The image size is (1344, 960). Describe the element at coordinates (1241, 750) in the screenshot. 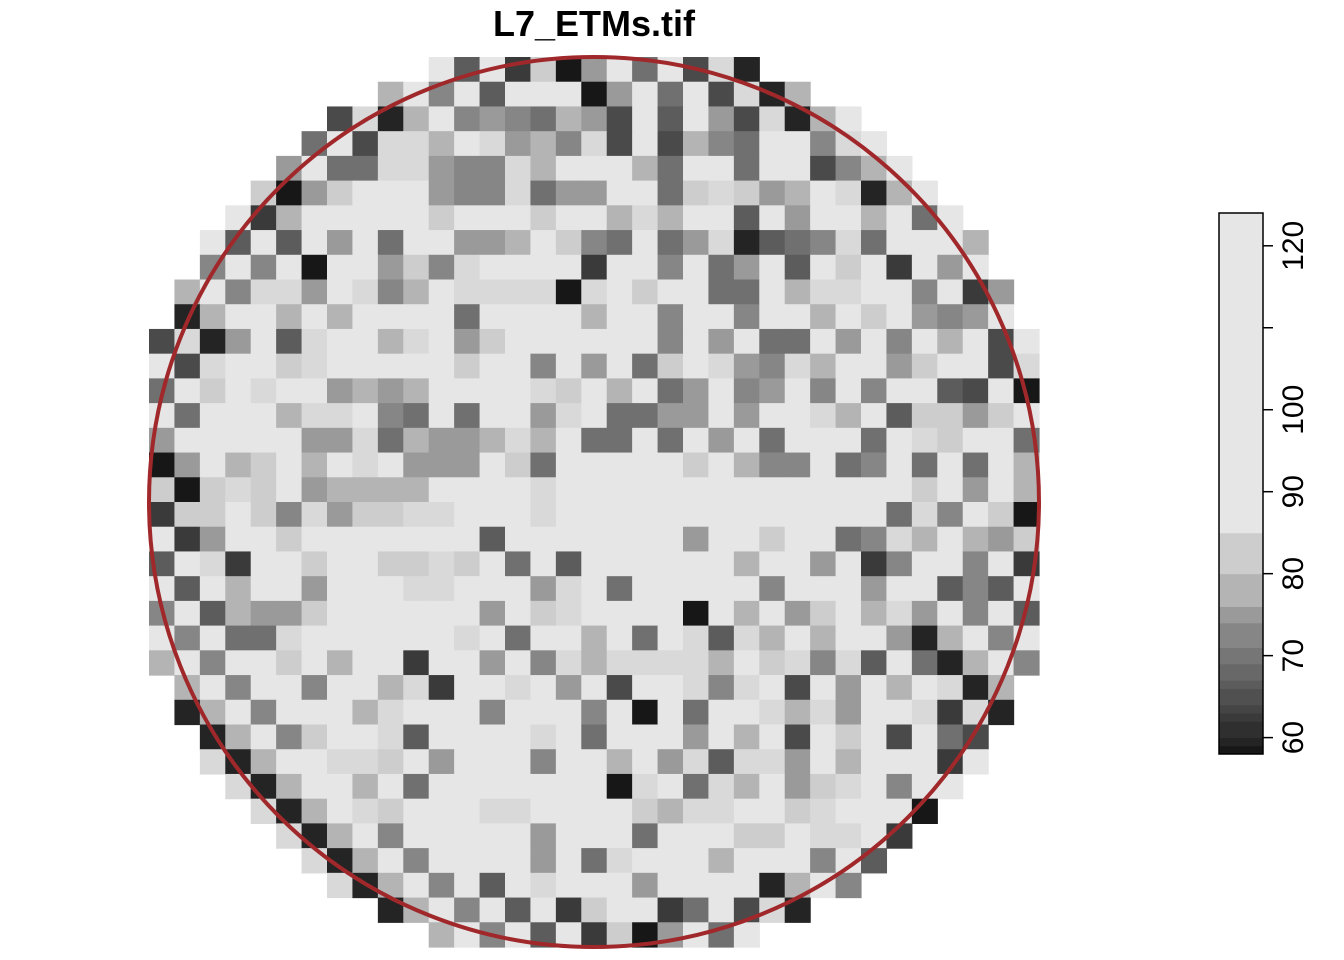

I see `legend-band` at that location.